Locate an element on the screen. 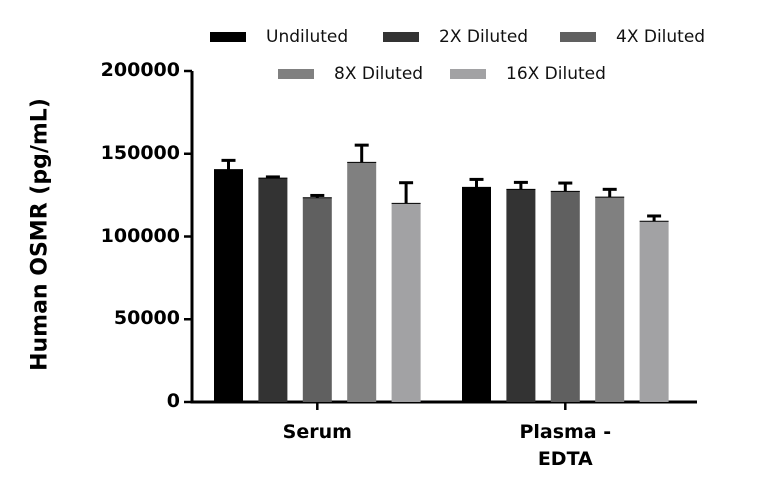  legend-item: 16X Diluted is located at coordinates (528, 74).